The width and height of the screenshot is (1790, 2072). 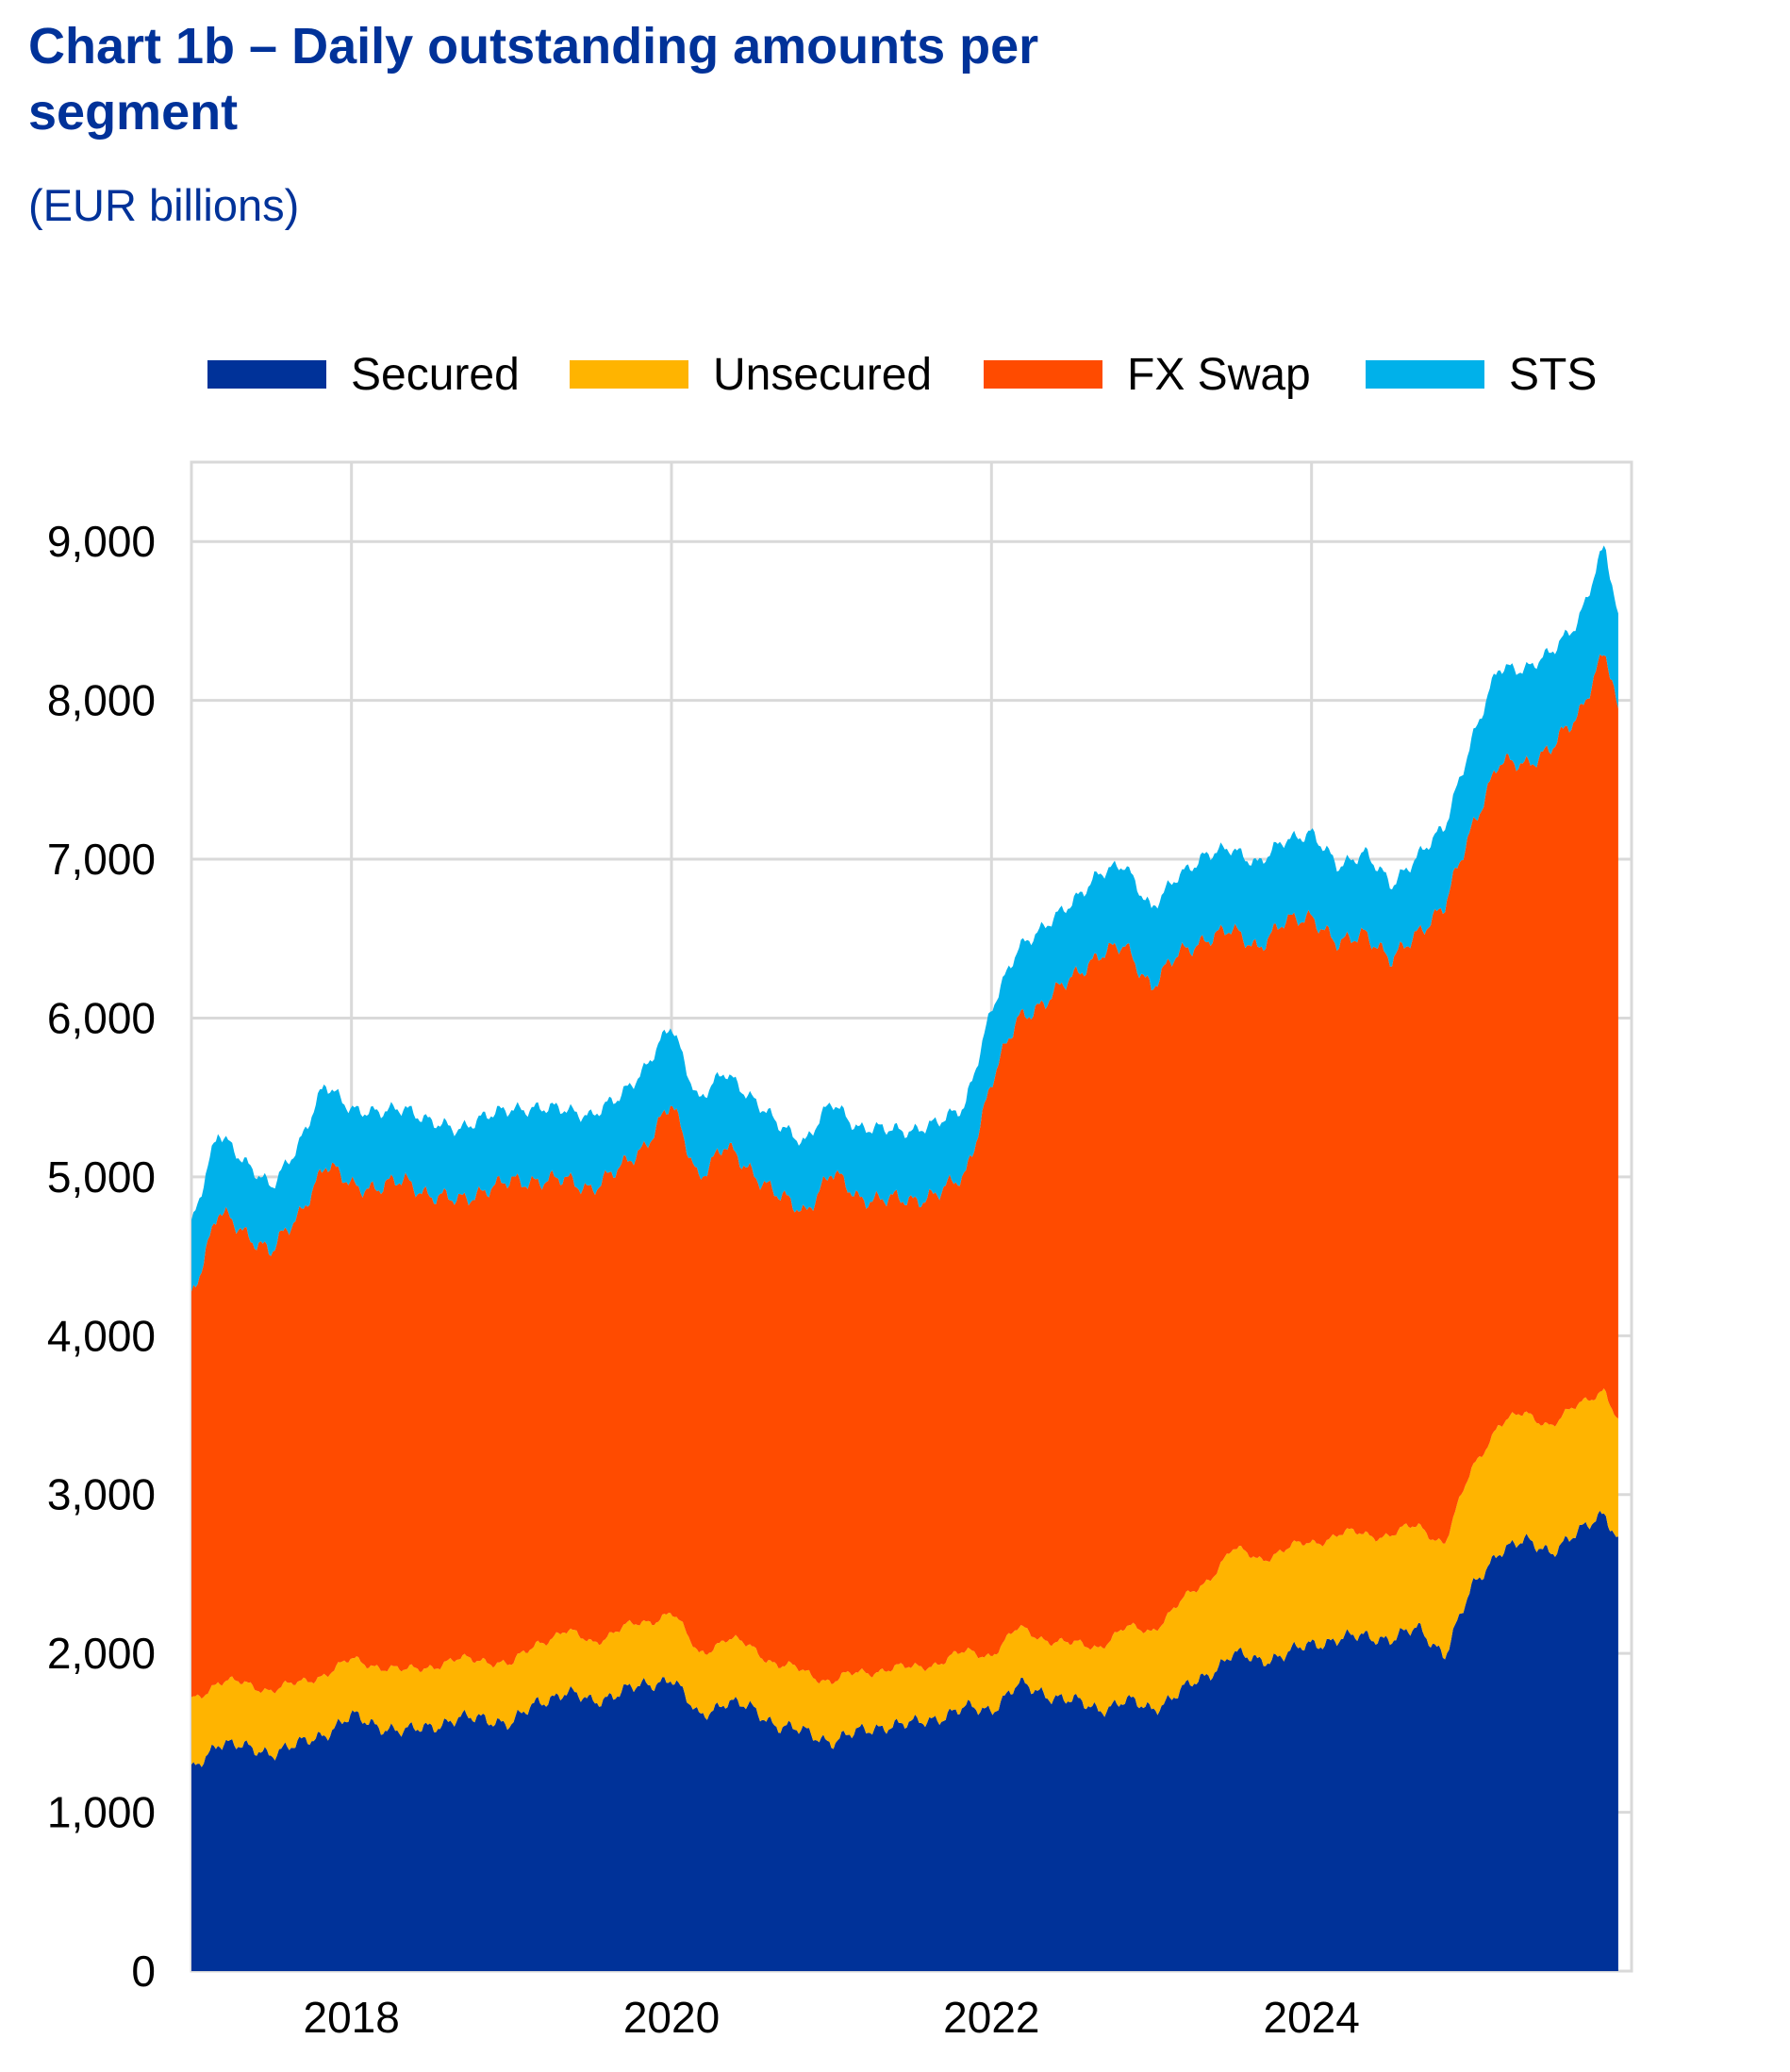 I want to click on legend-label-secured: Secured, so click(x=435, y=375).